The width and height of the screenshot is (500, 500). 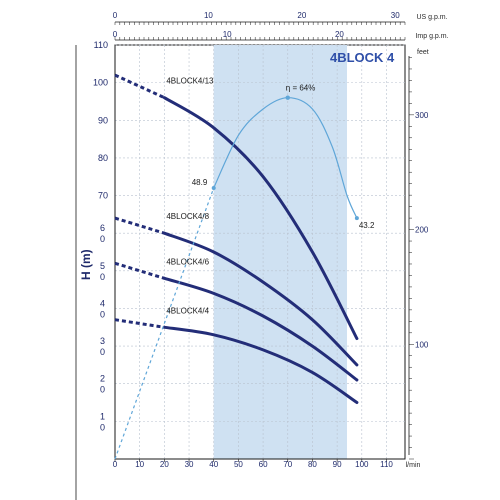 I want to click on x-axis-tick-label: 0, so click(x=115, y=464).